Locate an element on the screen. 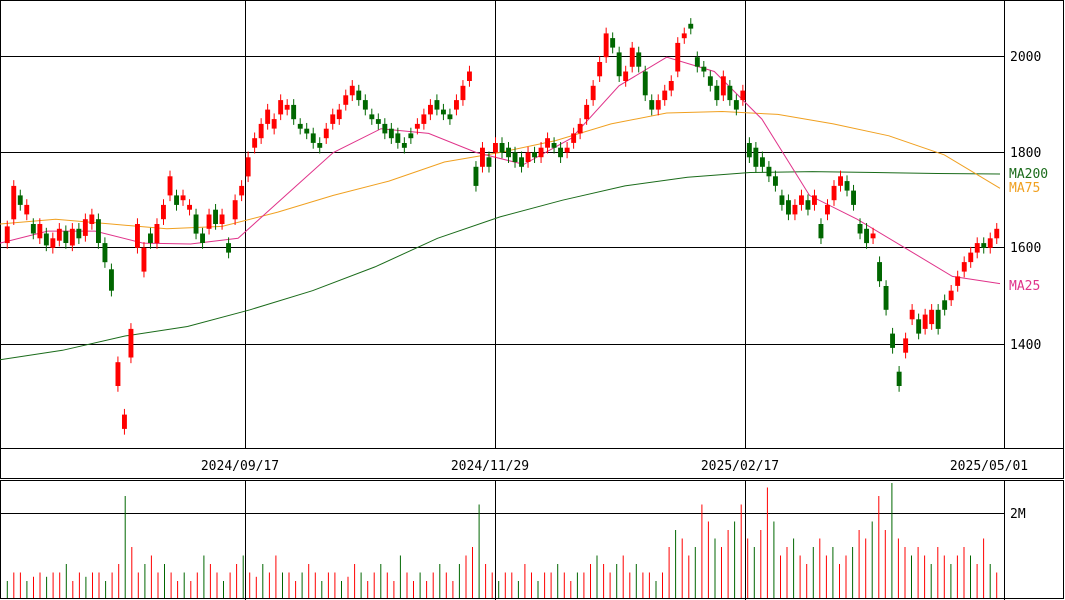 The height and width of the screenshot is (600, 1065). volume-tick-2m: 2M is located at coordinates (1018, 514).